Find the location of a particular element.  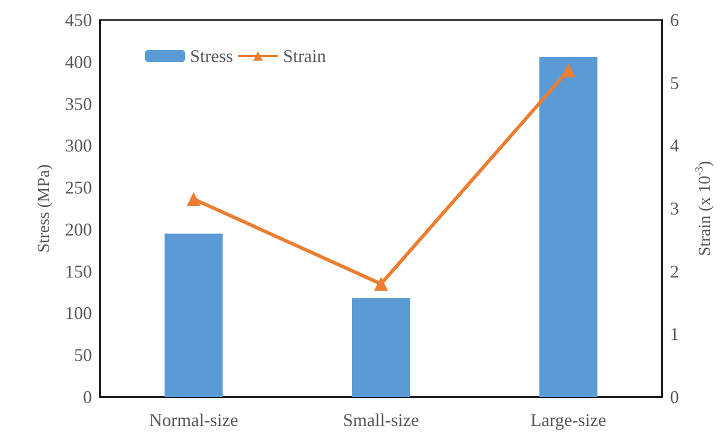

y2-tick-label: 4 is located at coordinates (674, 146).